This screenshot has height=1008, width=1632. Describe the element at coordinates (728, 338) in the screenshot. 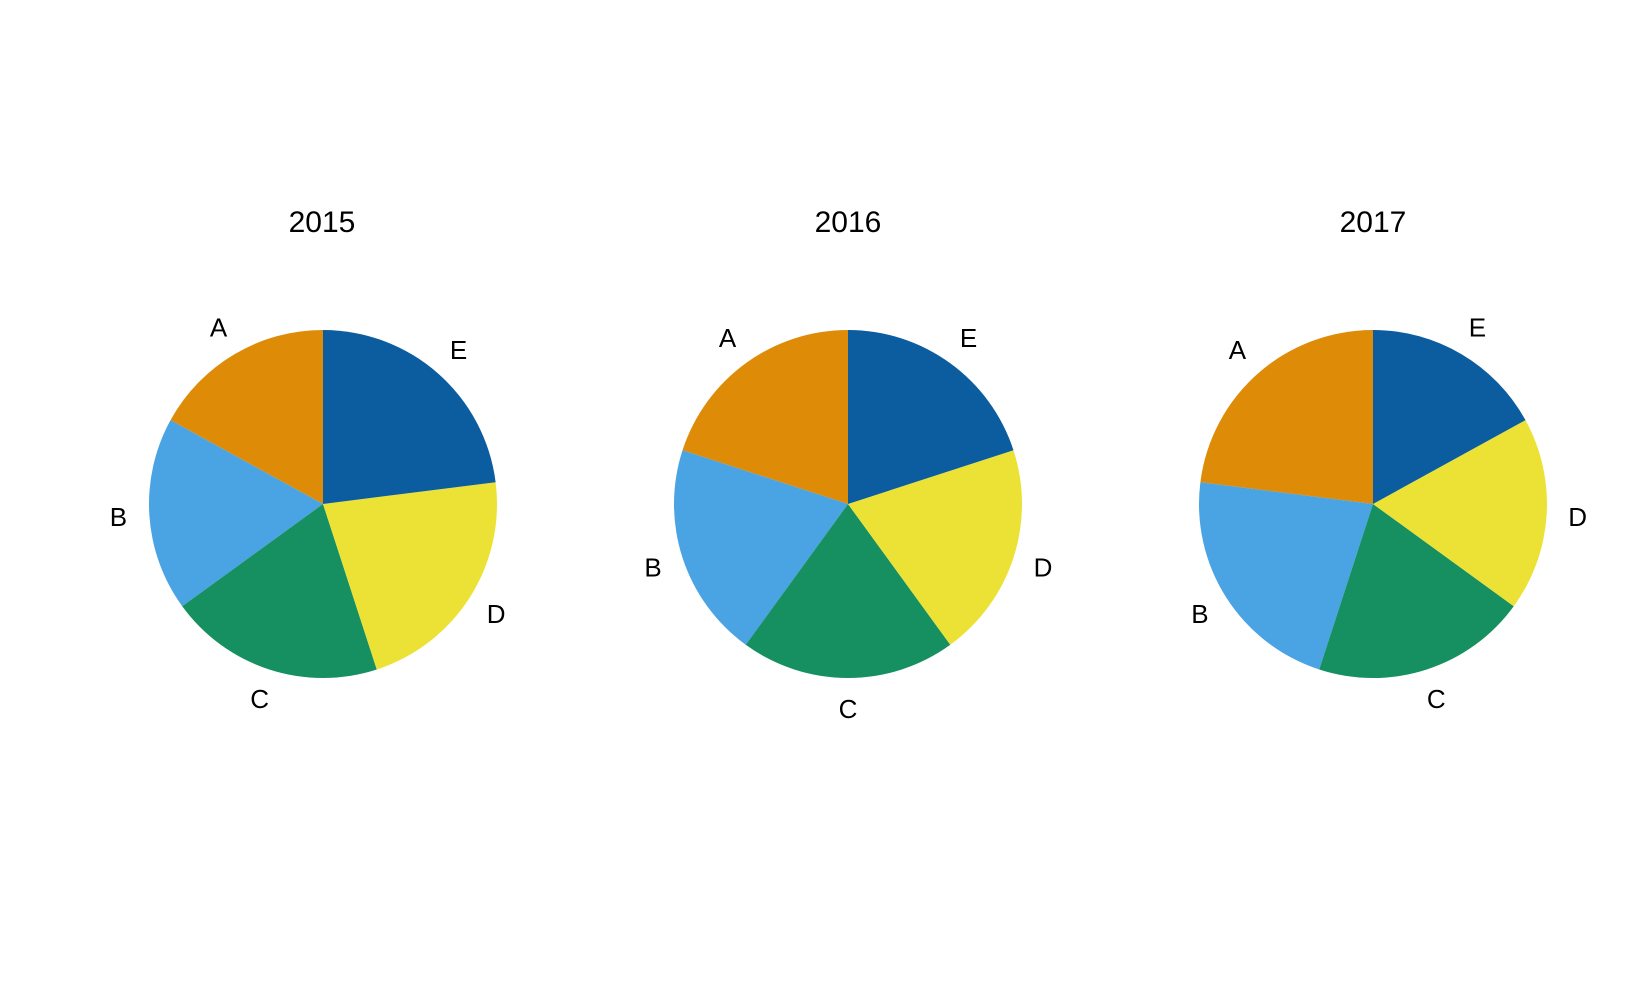

I see `pie-label-2016-A: A` at that location.